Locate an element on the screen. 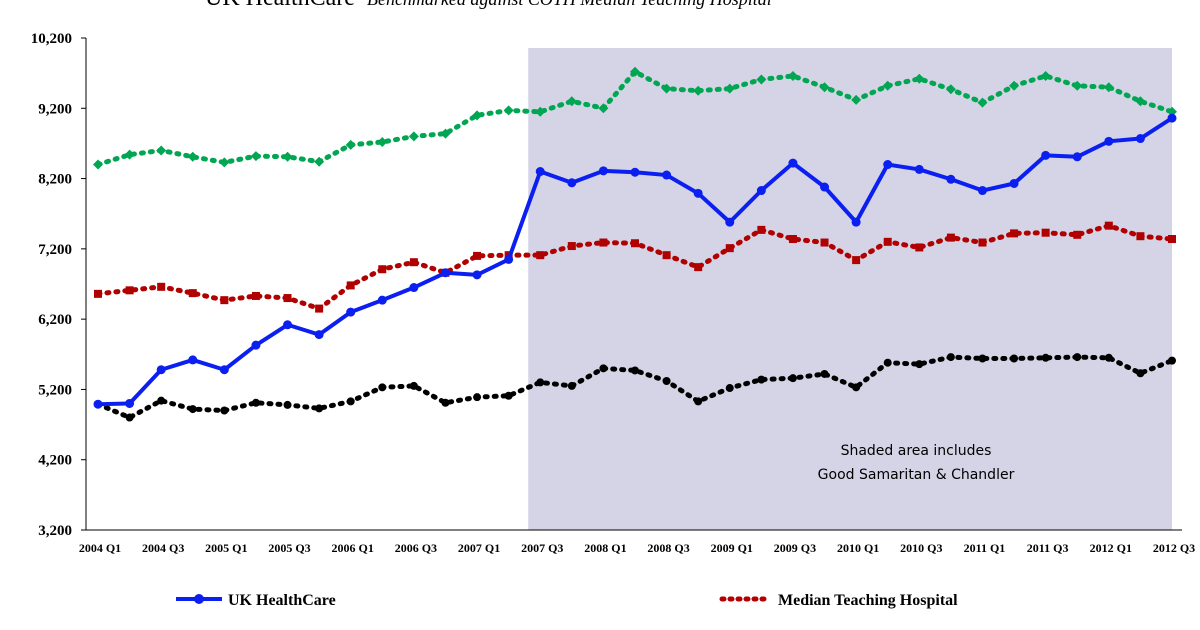  chart-title: UK HealthCare is located at coordinates (280, 5).